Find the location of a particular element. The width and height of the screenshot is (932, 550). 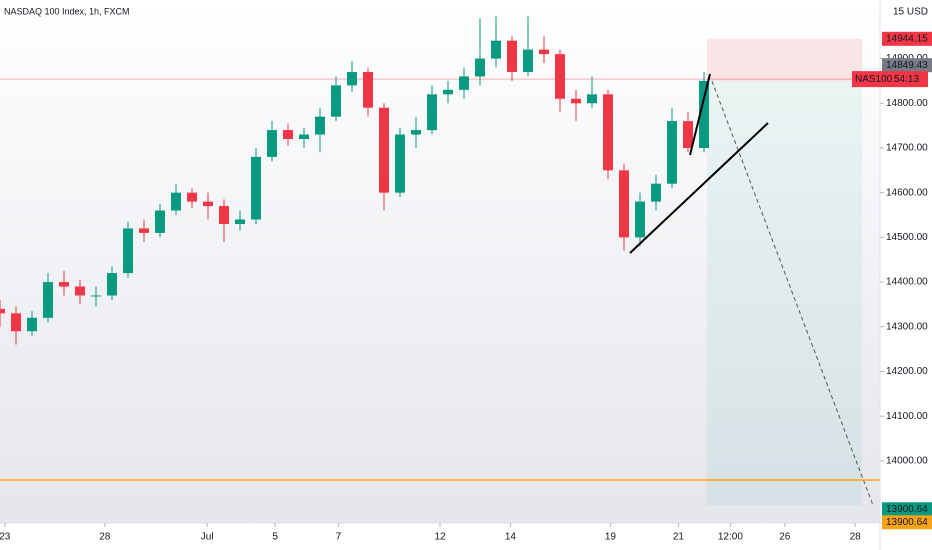

countdown-label: 54:13 is located at coordinates (906, 79).